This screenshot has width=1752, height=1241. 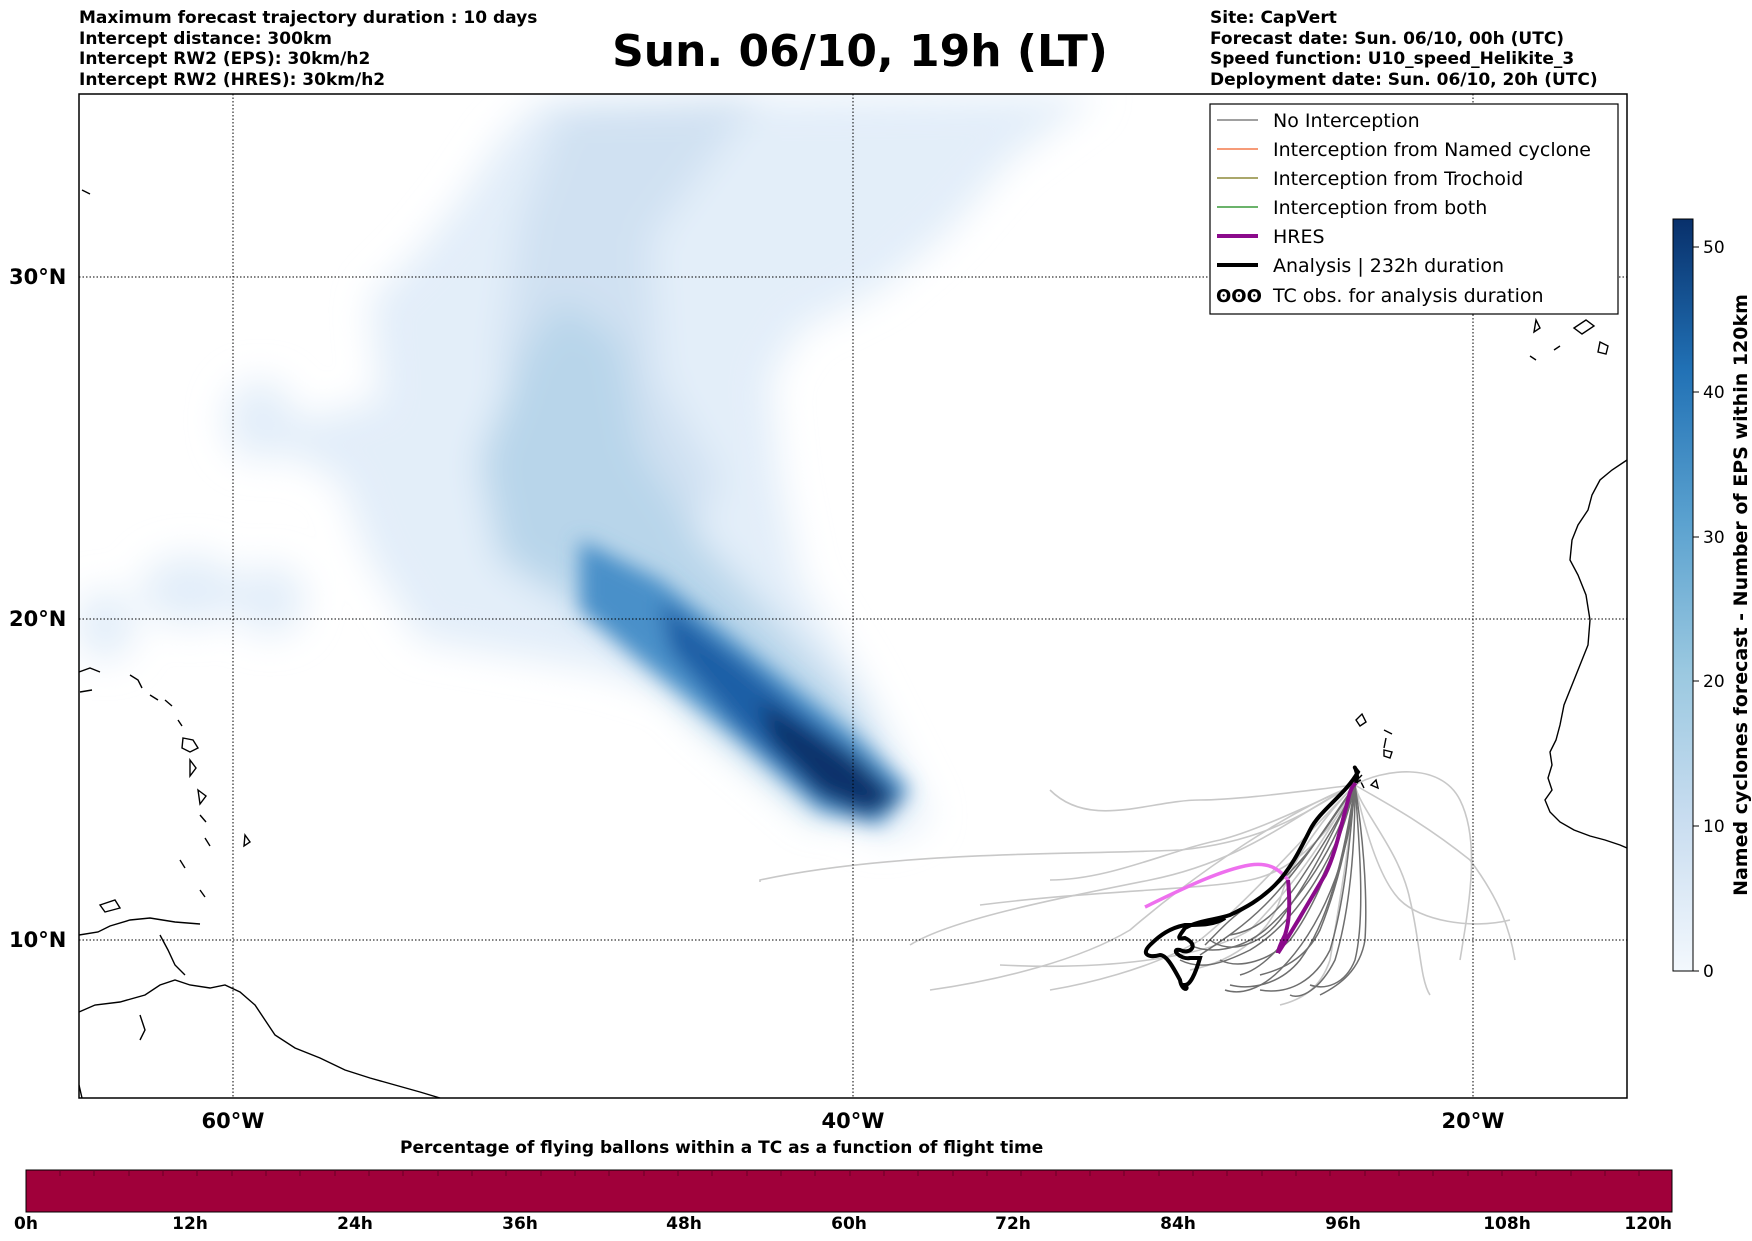 I want to click on bottom-cb-tick-120h: 120h, so click(x=1648, y=1224).